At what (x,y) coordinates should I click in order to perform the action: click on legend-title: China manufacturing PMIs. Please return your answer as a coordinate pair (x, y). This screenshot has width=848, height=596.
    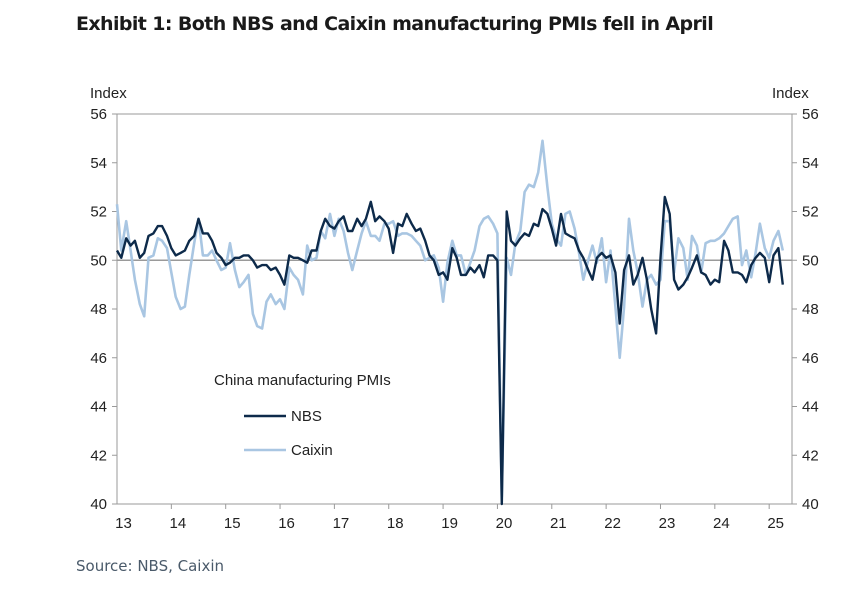
    Looking at the image, I should click on (302, 380).